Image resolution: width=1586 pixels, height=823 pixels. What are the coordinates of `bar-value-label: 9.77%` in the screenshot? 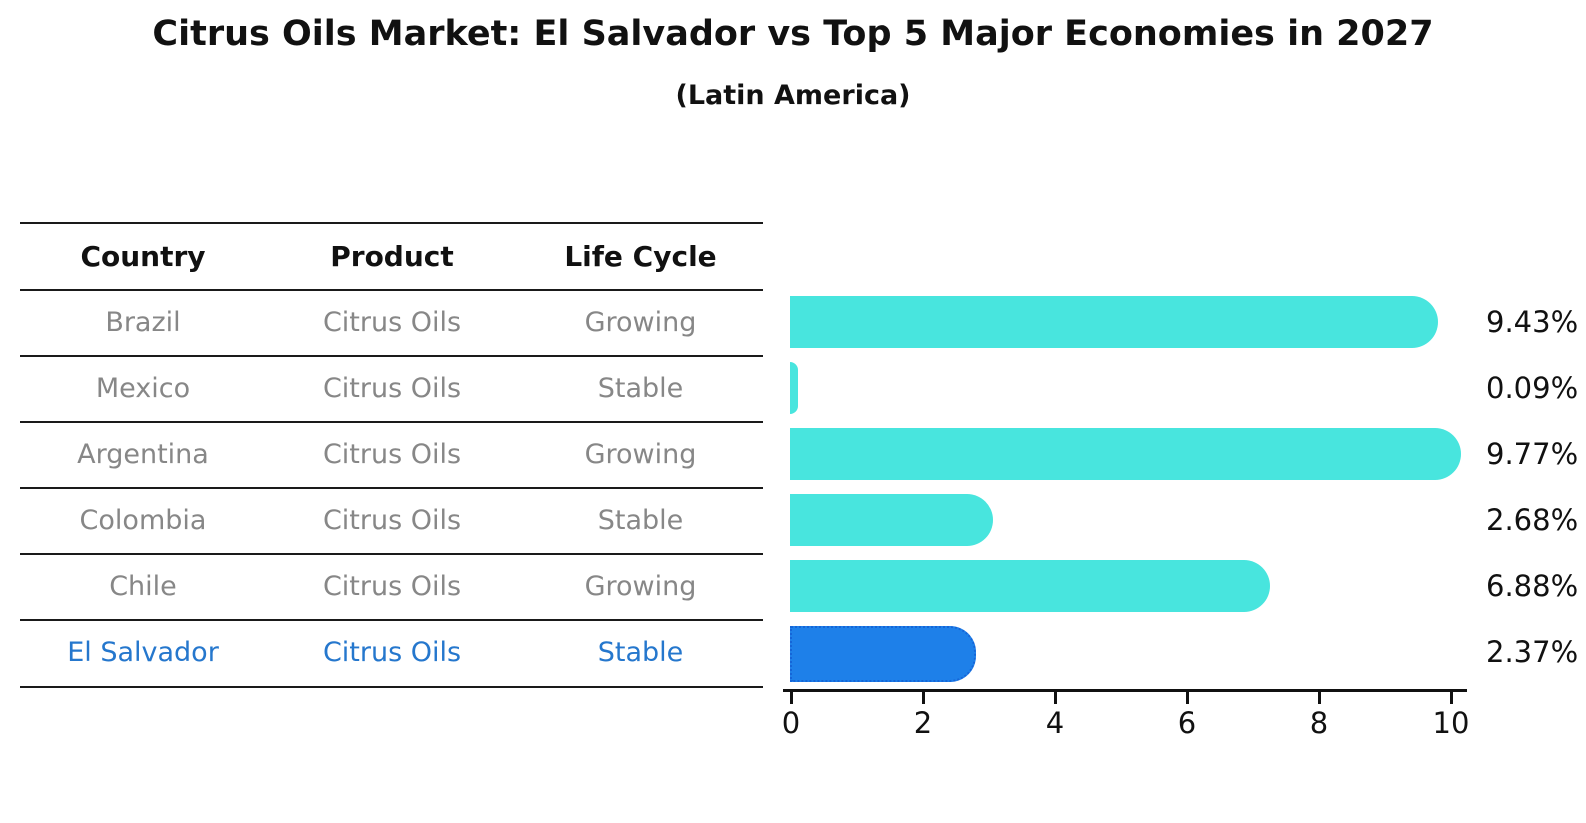 It's located at (1532, 454).